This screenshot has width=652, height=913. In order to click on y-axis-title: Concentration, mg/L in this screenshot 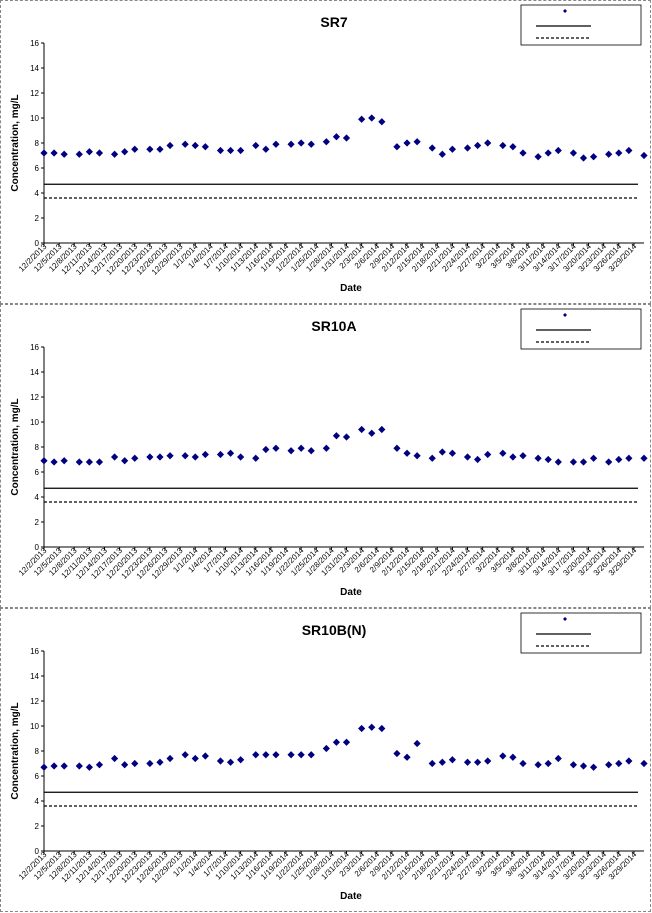, I will do `click(15, 446)`.